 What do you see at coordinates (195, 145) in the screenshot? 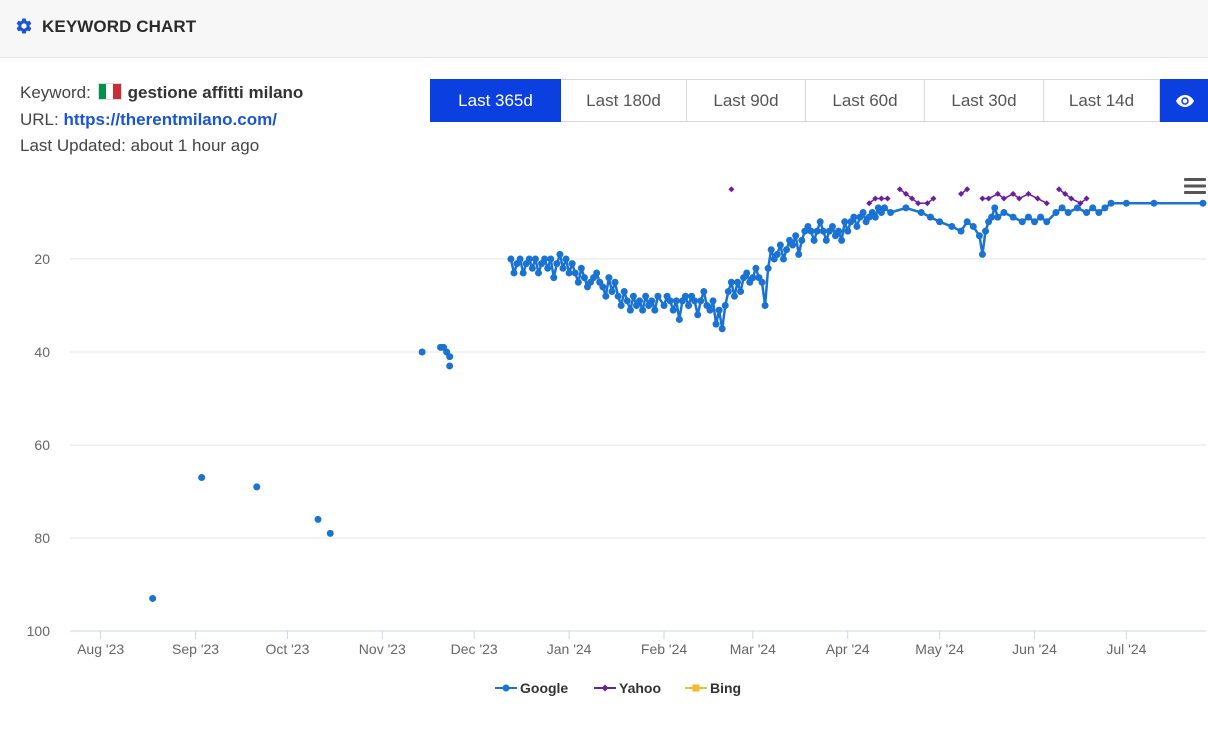
I see `updated-value: about 1 hour ago` at bounding box center [195, 145].